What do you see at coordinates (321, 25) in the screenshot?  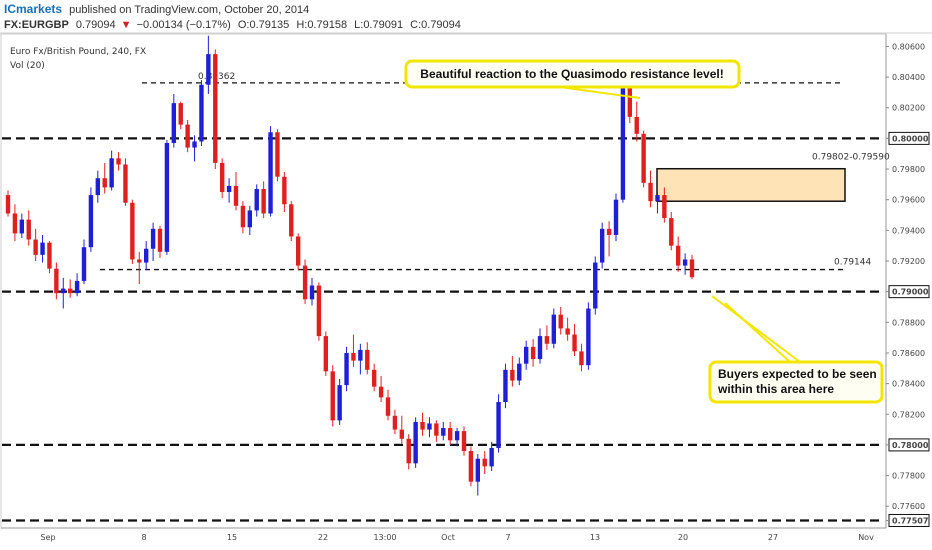 I see `high-value: H:0.79158` at bounding box center [321, 25].